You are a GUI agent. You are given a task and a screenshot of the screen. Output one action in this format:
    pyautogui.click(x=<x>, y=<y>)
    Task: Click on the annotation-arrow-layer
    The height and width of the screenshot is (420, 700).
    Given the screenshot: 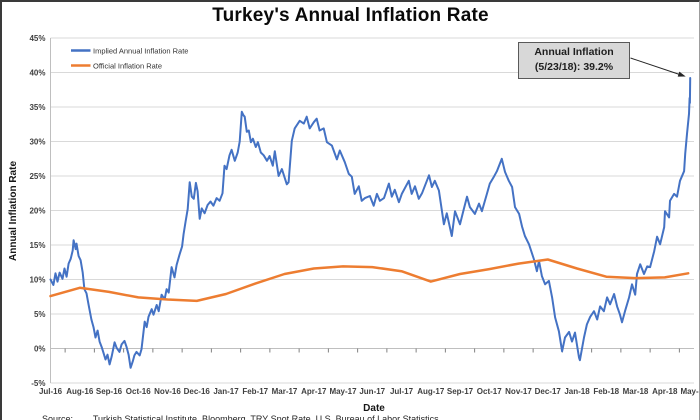 What is the action you would take?
    pyautogui.click(x=658, y=67)
    